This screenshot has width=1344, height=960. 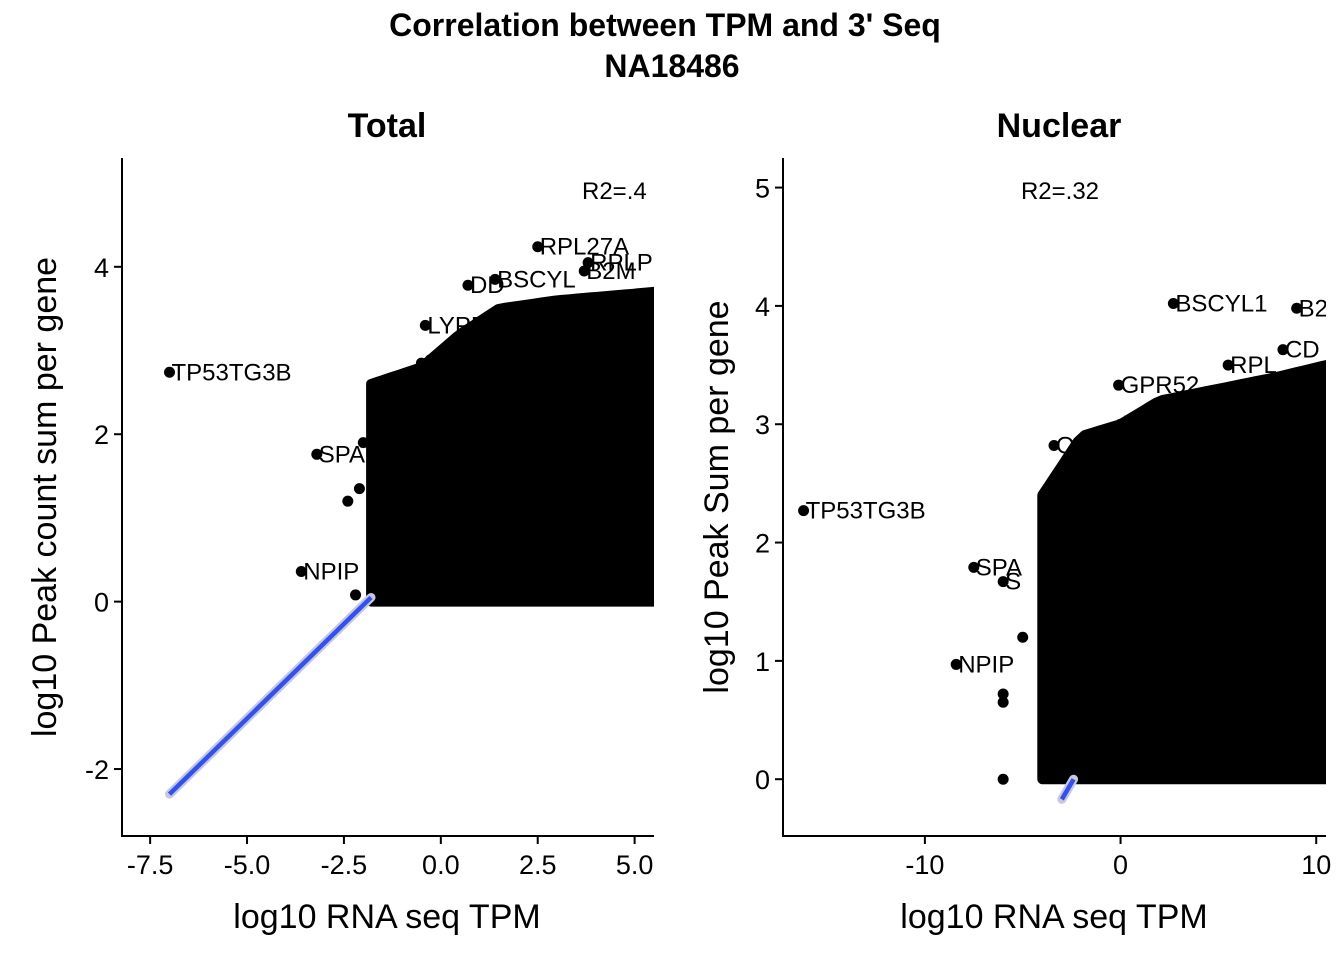 What do you see at coordinates (150, 865) in the screenshot?
I see `x-tick-label: -7.5` at bounding box center [150, 865].